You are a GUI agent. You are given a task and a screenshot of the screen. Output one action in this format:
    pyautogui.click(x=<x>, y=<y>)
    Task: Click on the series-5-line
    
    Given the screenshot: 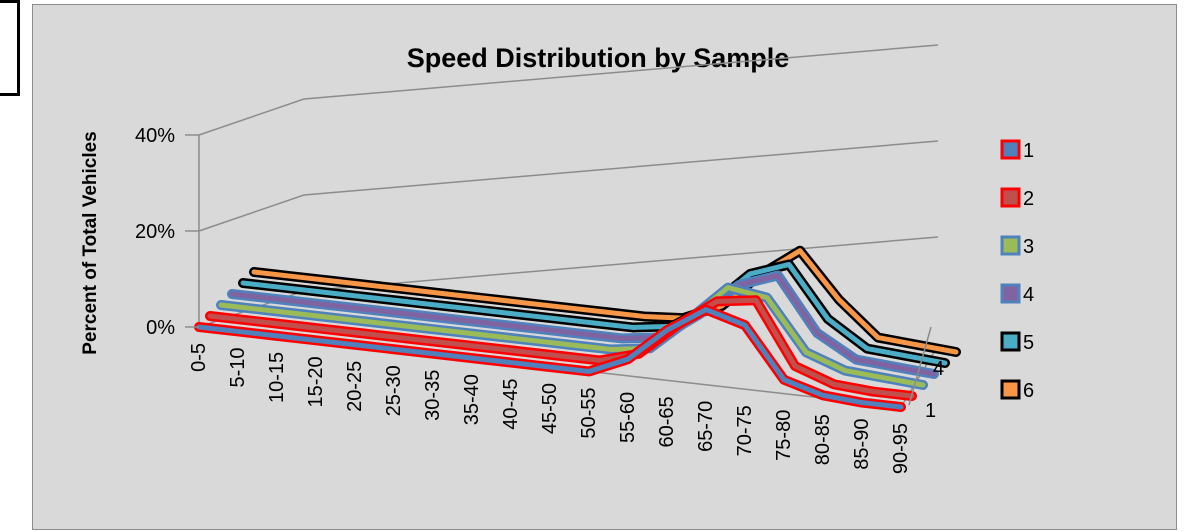 What is the action you would take?
    pyautogui.click(x=594, y=313)
    